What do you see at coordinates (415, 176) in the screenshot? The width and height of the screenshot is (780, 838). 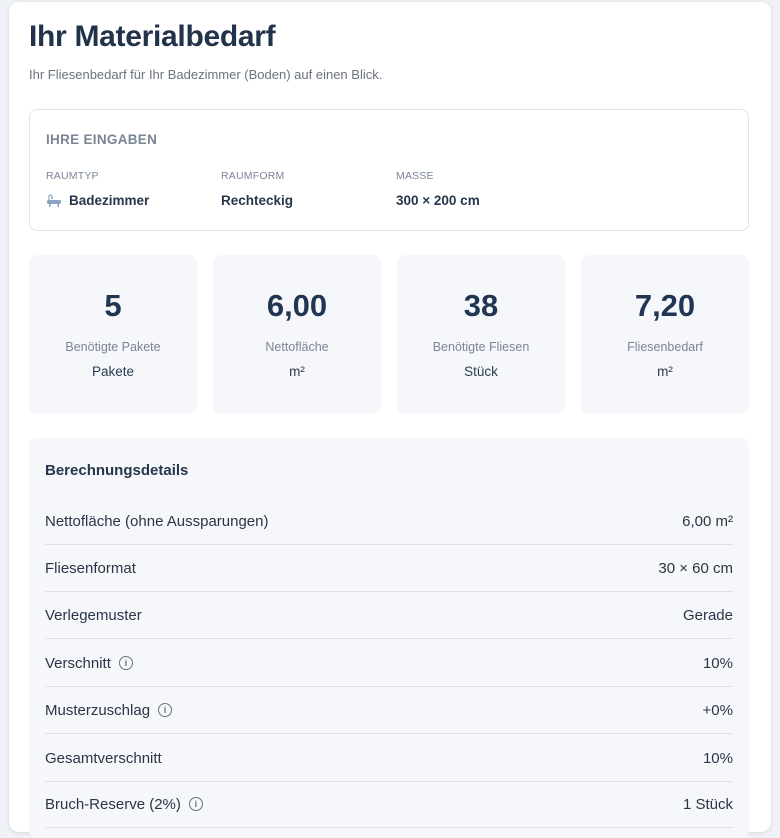 I see `field-label: MASSE` at bounding box center [415, 176].